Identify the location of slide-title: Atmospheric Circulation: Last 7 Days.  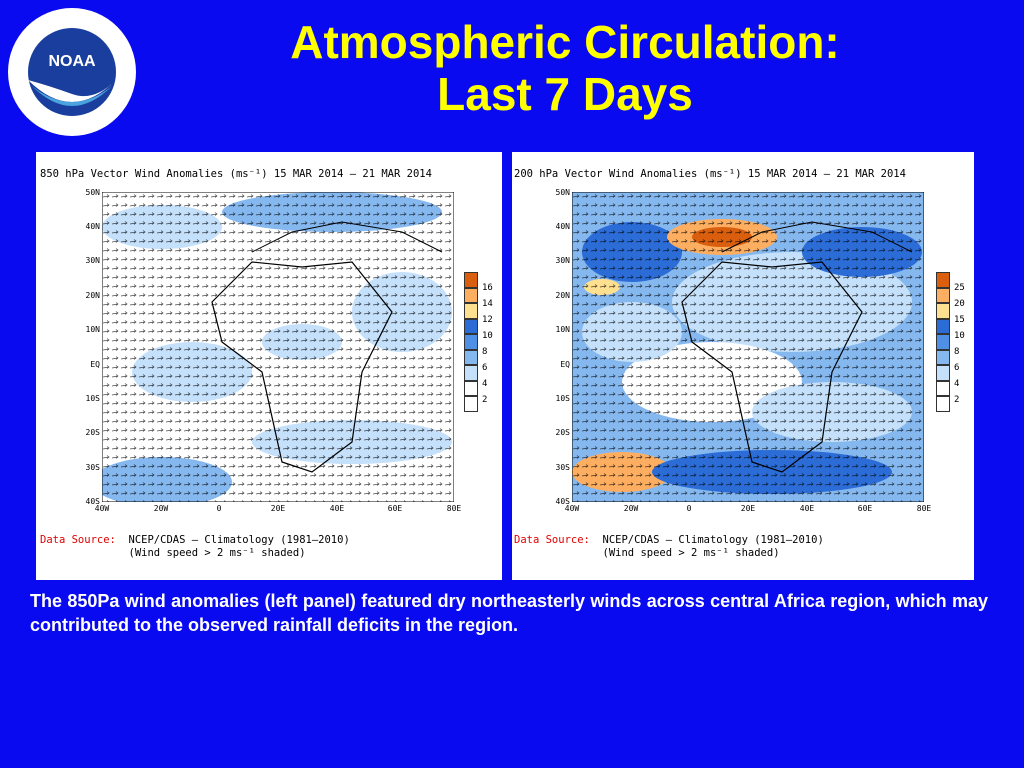
(565, 68).